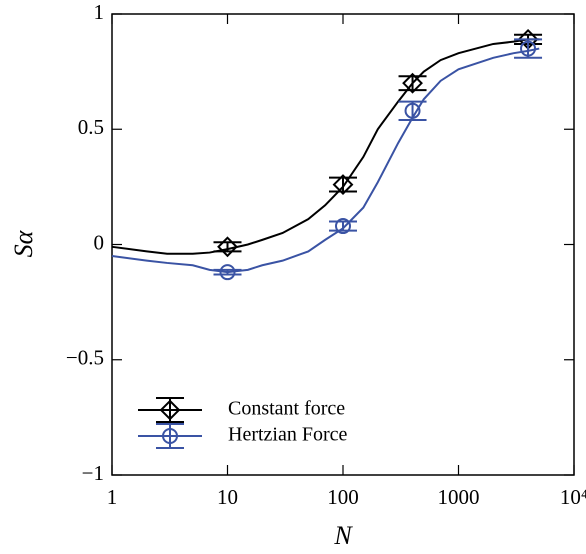 This screenshot has height=554, width=586. Describe the element at coordinates (99, 242) in the screenshot. I see `y-tick-label: 0` at that location.